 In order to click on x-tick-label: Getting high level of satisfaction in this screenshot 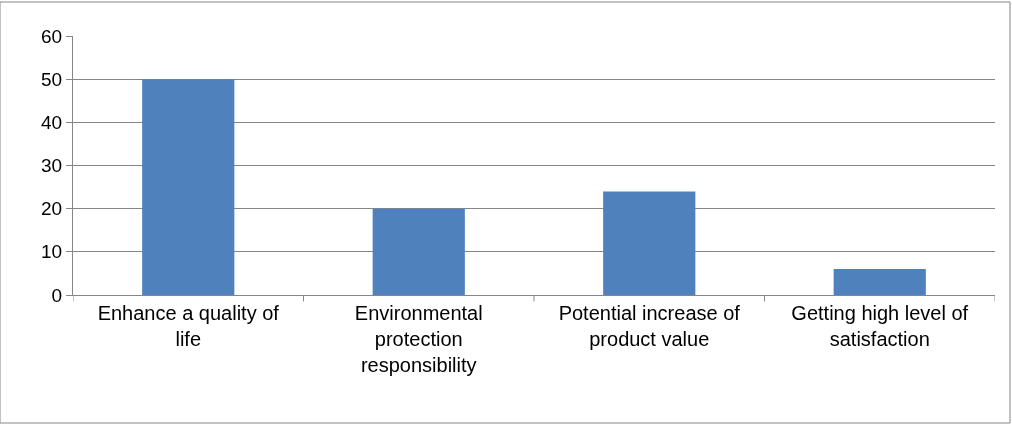, I will do `click(880, 326)`.